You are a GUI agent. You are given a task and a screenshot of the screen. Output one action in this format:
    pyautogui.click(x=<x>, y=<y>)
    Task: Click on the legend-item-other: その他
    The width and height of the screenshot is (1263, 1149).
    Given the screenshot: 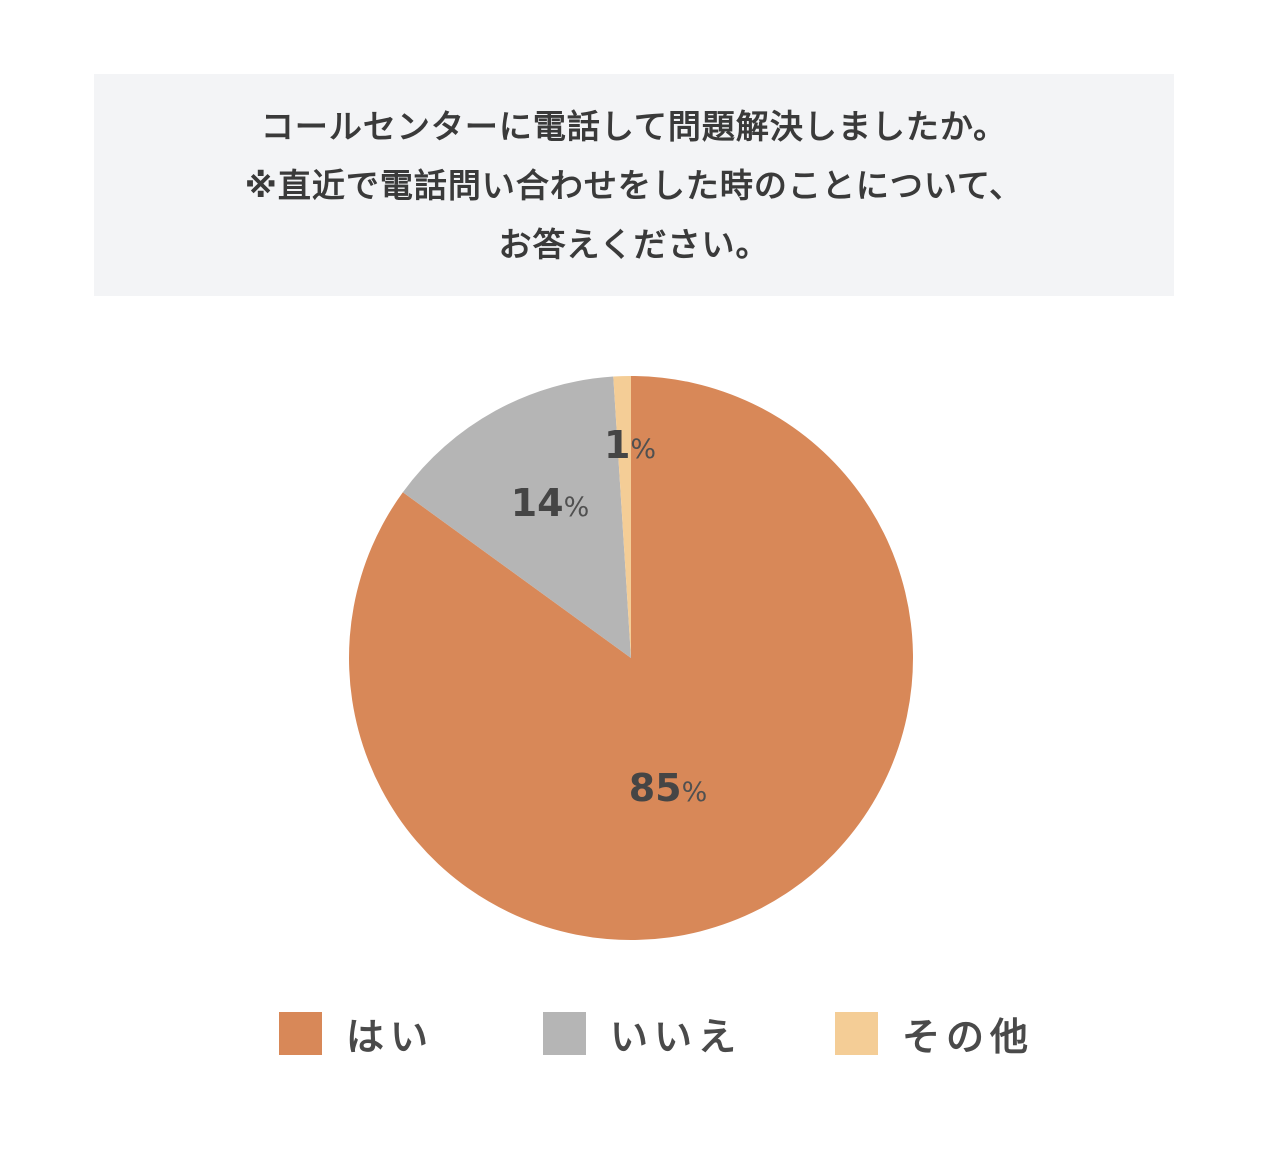 What is the action you would take?
    pyautogui.click(x=934, y=1034)
    